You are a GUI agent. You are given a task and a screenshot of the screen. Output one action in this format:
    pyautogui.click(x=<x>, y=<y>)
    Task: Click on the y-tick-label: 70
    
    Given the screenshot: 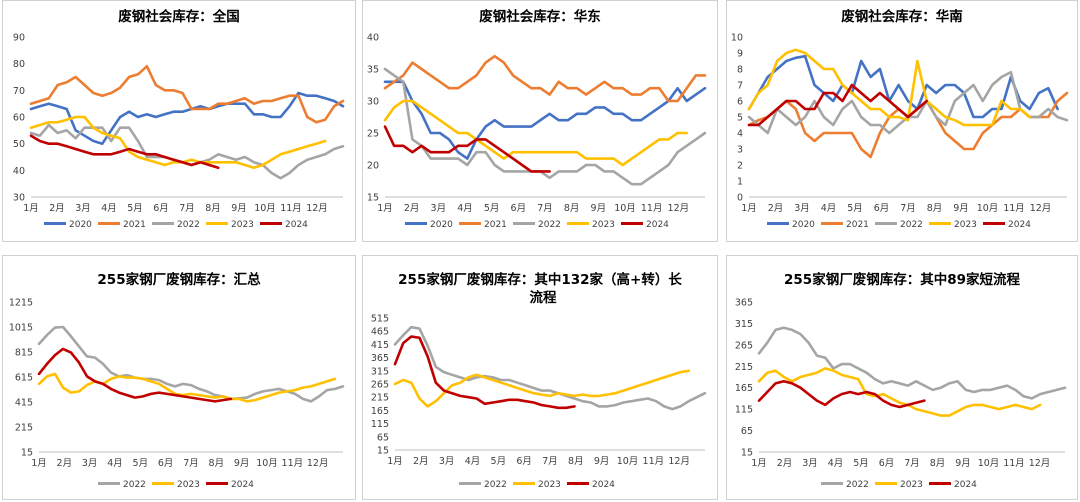 What is the action you would take?
    pyautogui.click(x=19, y=91)
    